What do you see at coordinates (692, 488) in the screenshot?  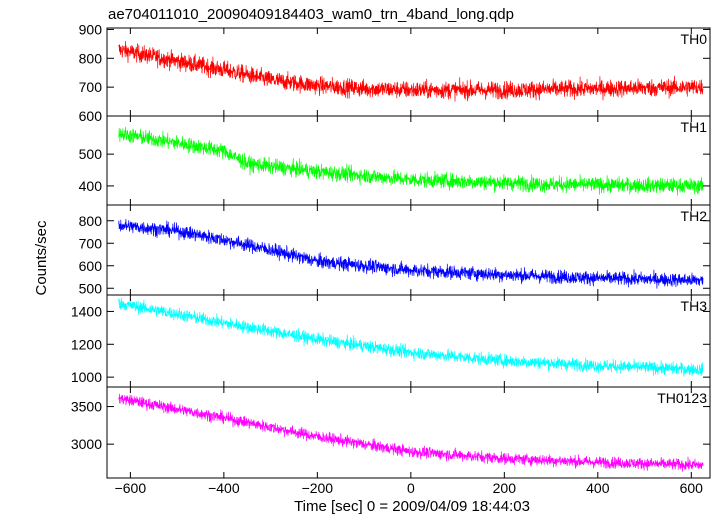 I see `x-tick-label: 600` at bounding box center [692, 488].